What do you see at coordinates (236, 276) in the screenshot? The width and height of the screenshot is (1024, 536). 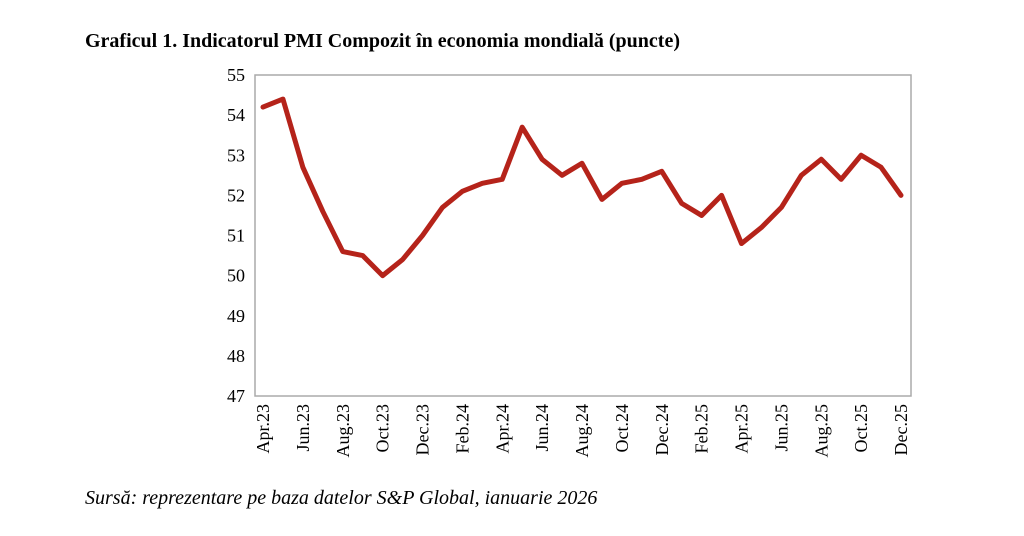 I see `y-tick-label: 50` at bounding box center [236, 276].